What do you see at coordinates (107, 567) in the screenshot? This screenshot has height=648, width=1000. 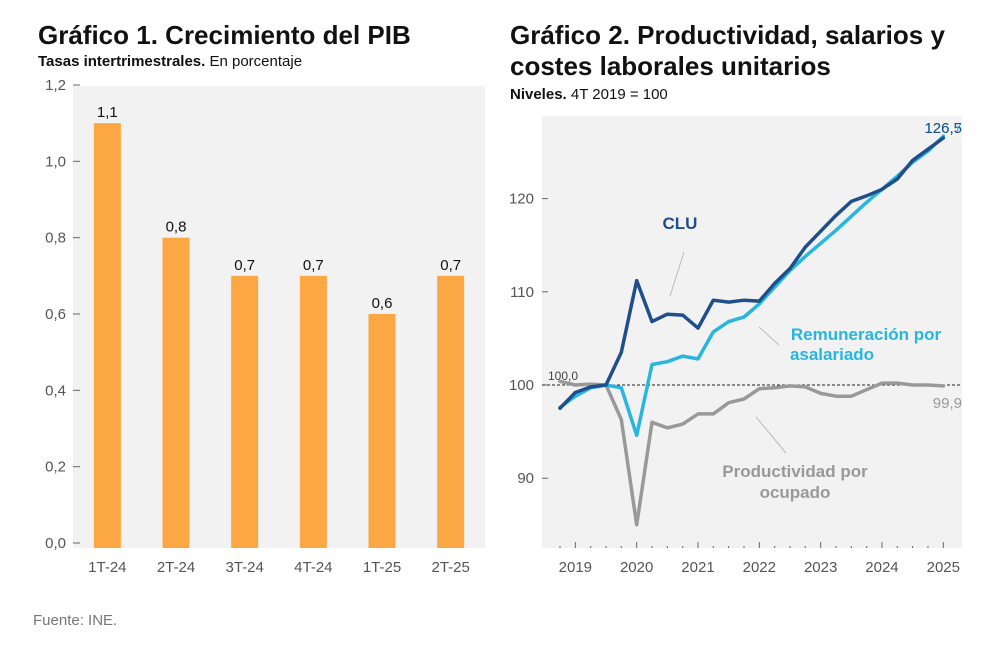 I see `x-tick-label: 1T-24` at bounding box center [107, 567].